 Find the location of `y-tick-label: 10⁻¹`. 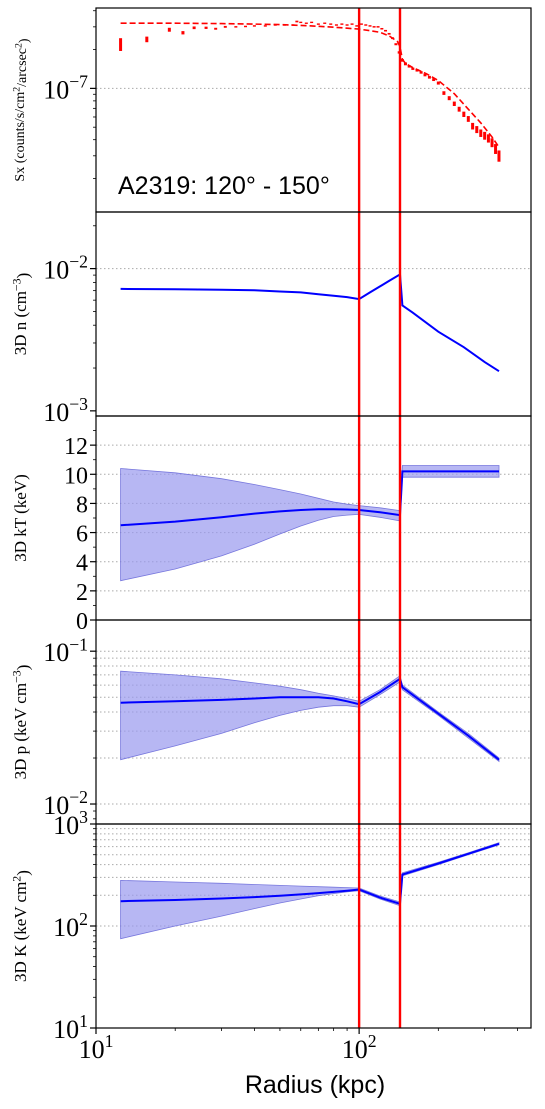

y-tick-label: 10⁻¹ is located at coordinates (65, 650).